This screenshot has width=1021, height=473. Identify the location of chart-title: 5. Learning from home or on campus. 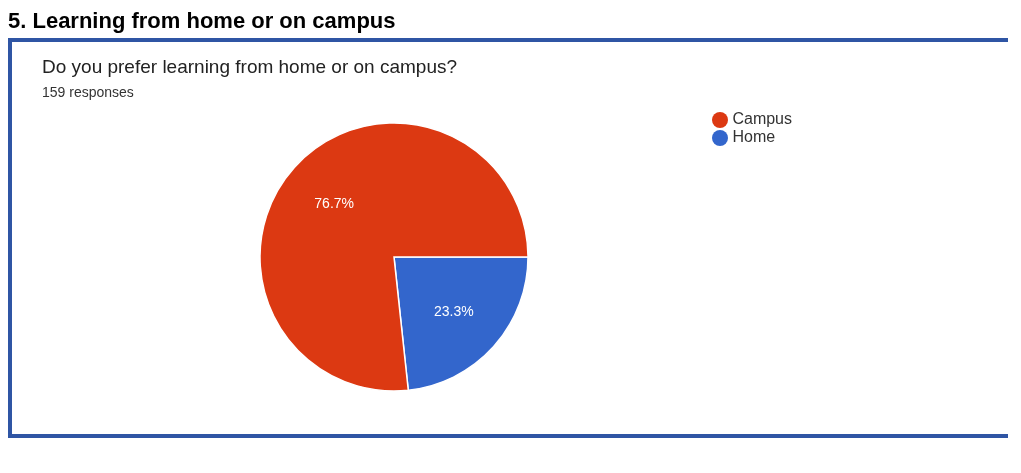
(202, 21).